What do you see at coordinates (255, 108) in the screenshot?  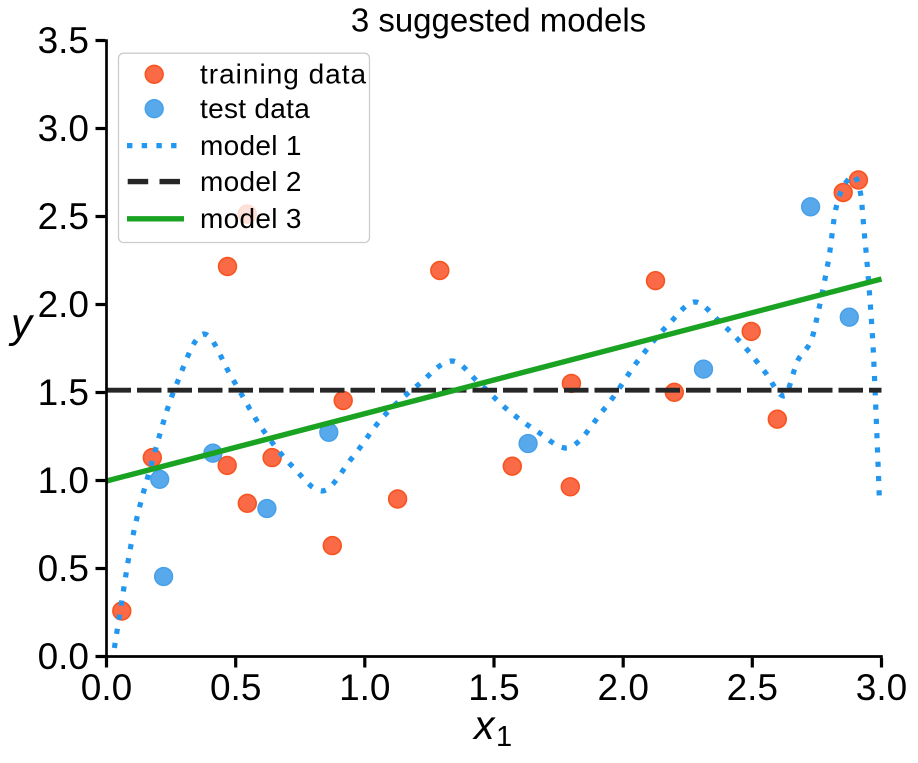 I see `svg-text: test data` at bounding box center [255, 108].